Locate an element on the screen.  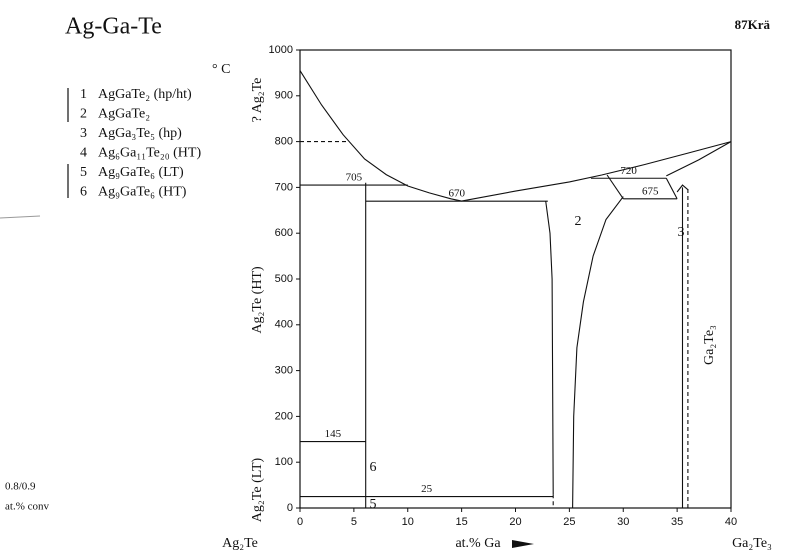
y-tick-label: 900 is located at coordinates (284, 96).